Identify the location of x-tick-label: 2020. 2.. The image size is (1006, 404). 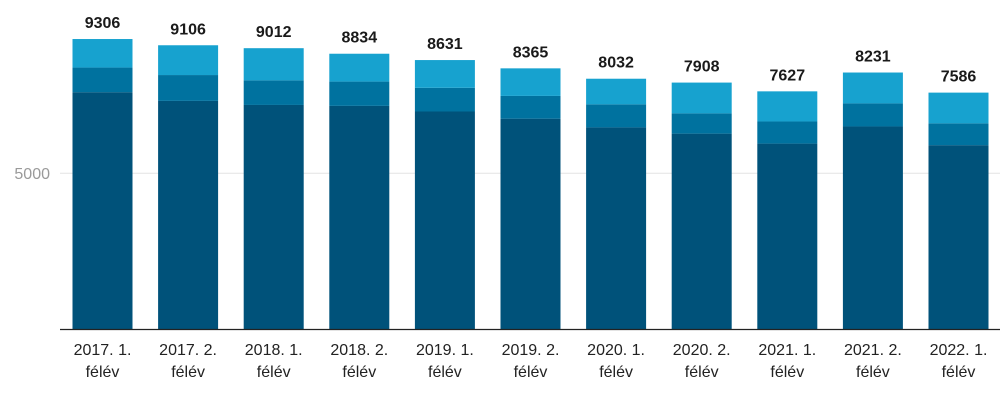
(702, 350).